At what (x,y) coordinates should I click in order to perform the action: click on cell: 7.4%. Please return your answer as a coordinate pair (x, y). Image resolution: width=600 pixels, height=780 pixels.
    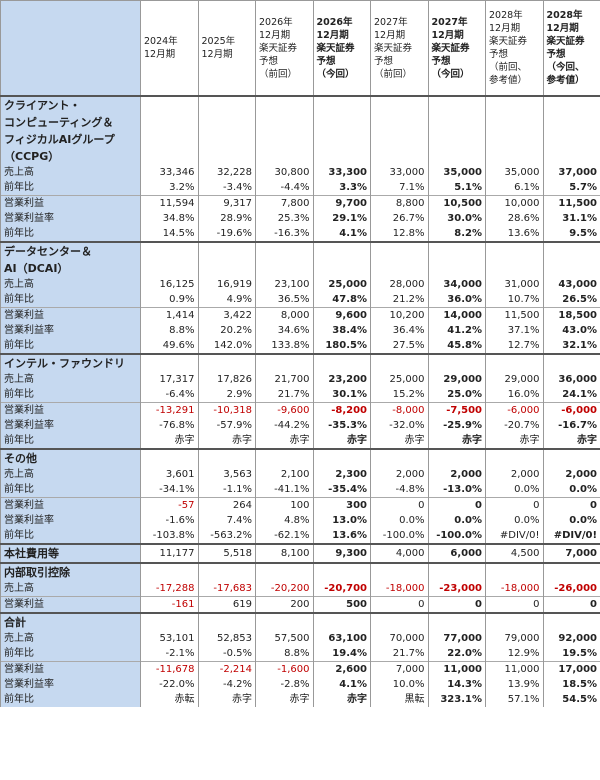
    Looking at the image, I should click on (226, 520).